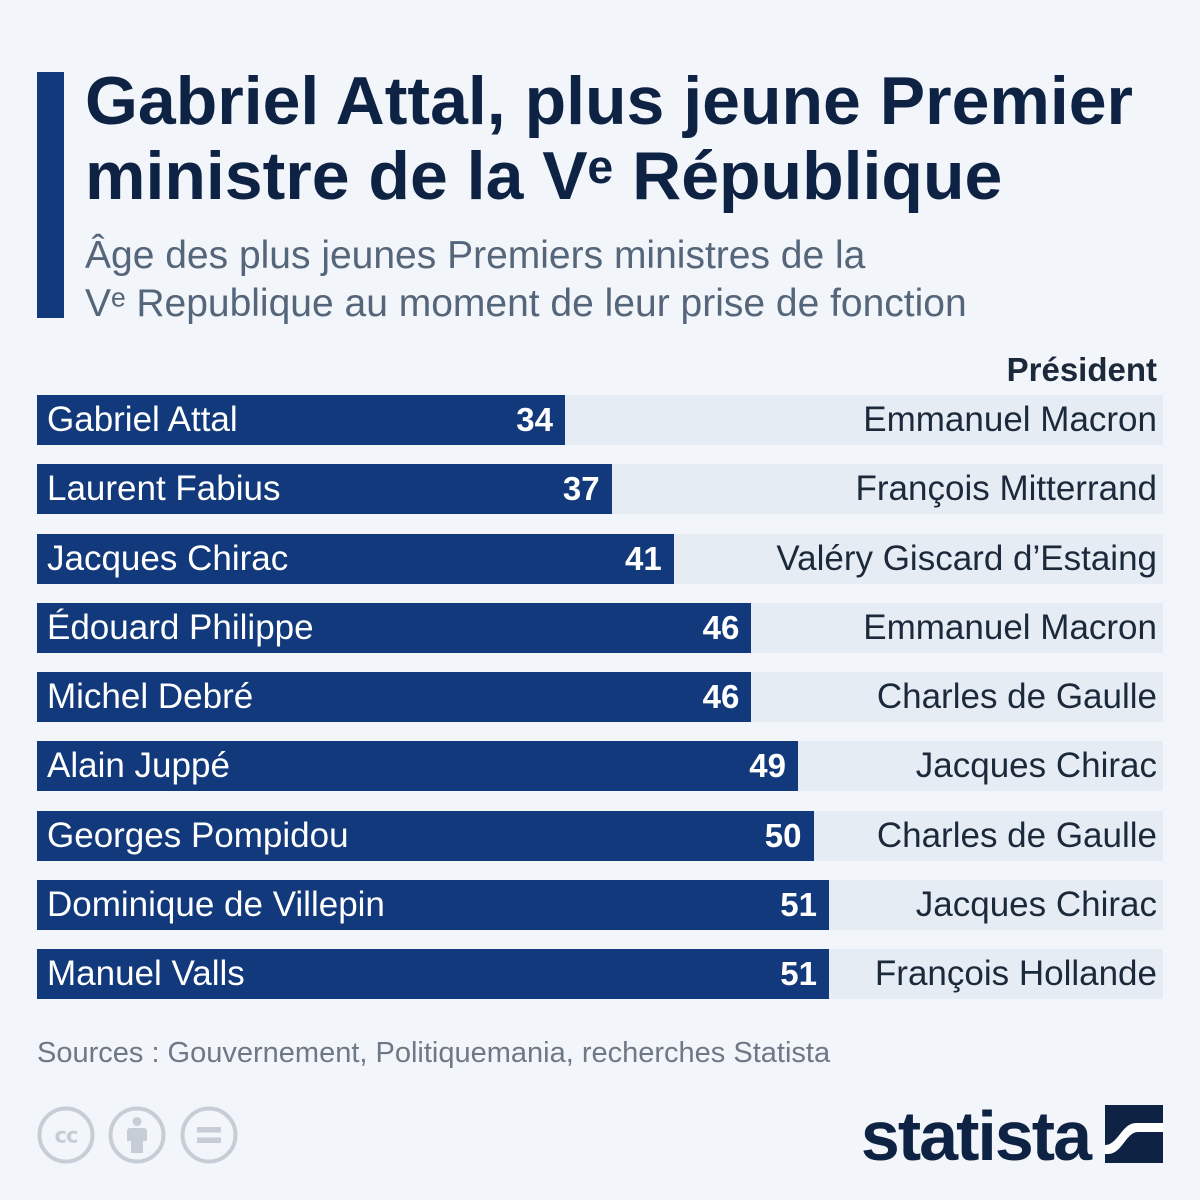 This screenshot has width=1200, height=1200. Describe the element at coordinates (976, 1136) in the screenshot. I see `statista-logo-text: statista` at that location.